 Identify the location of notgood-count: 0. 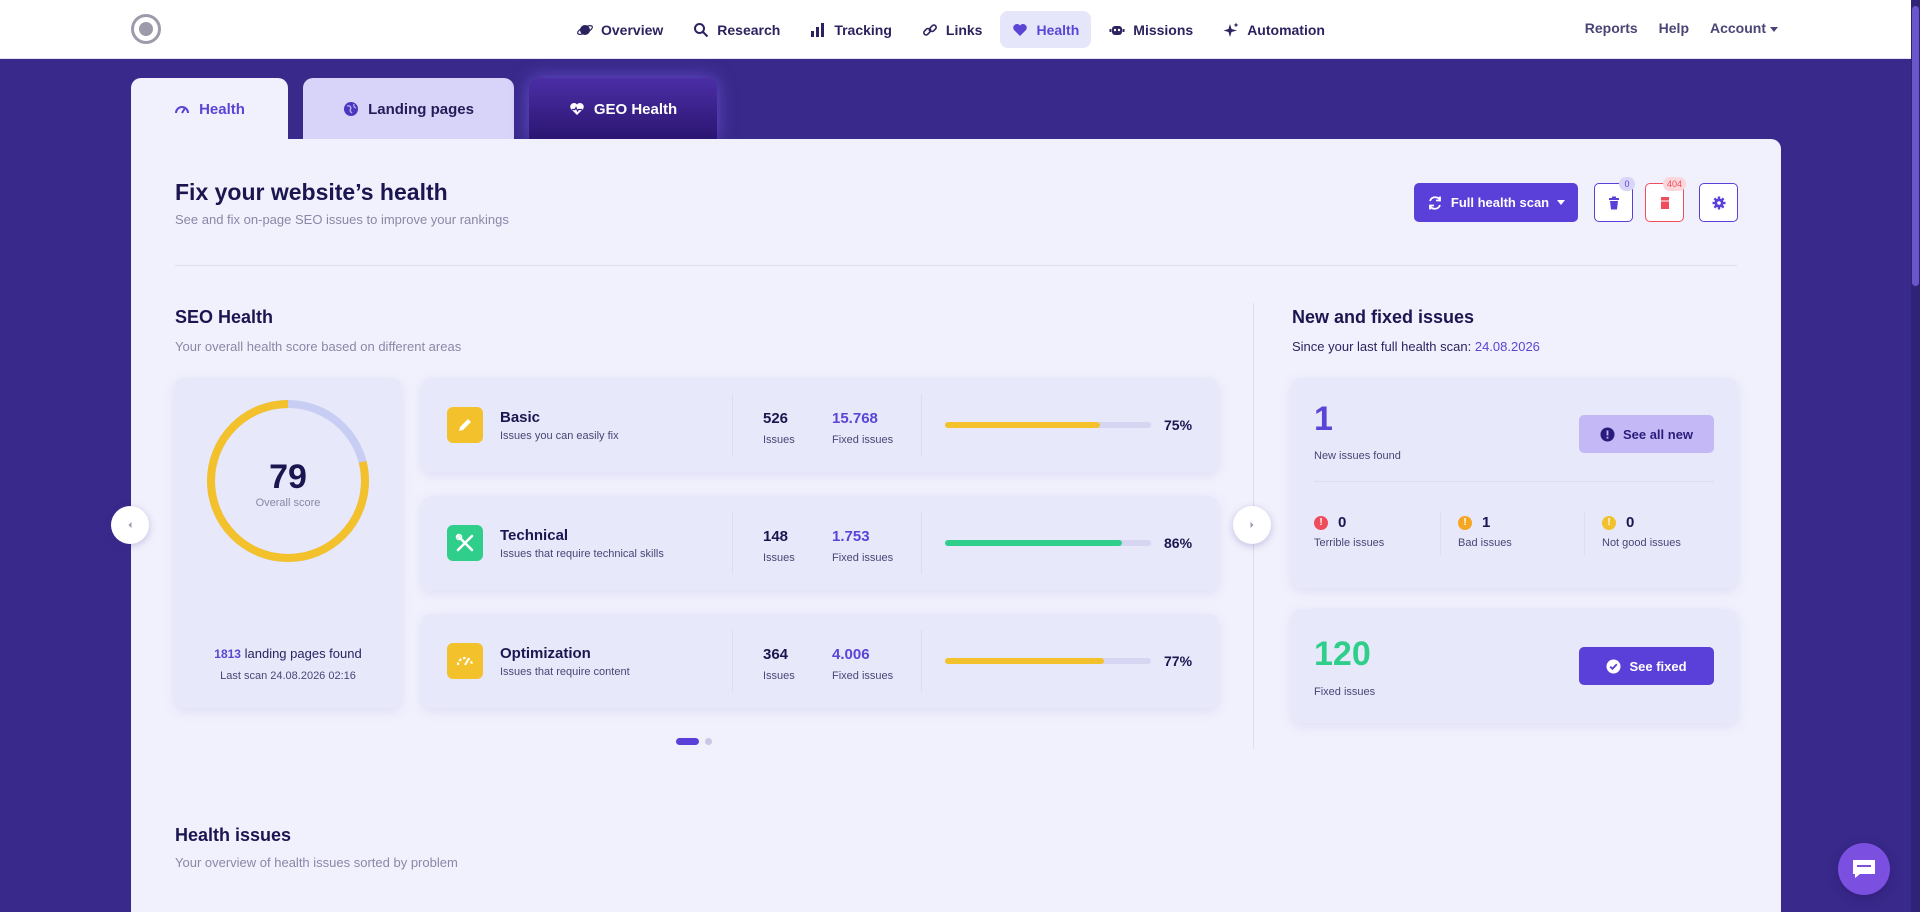
(1630, 522).